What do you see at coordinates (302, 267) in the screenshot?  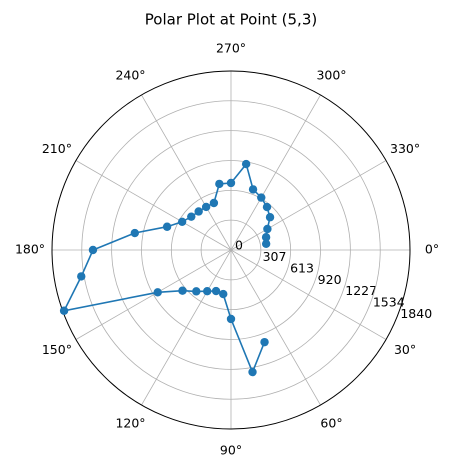 I see `radial-tick-label: 613` at bounding box center [302, 267].